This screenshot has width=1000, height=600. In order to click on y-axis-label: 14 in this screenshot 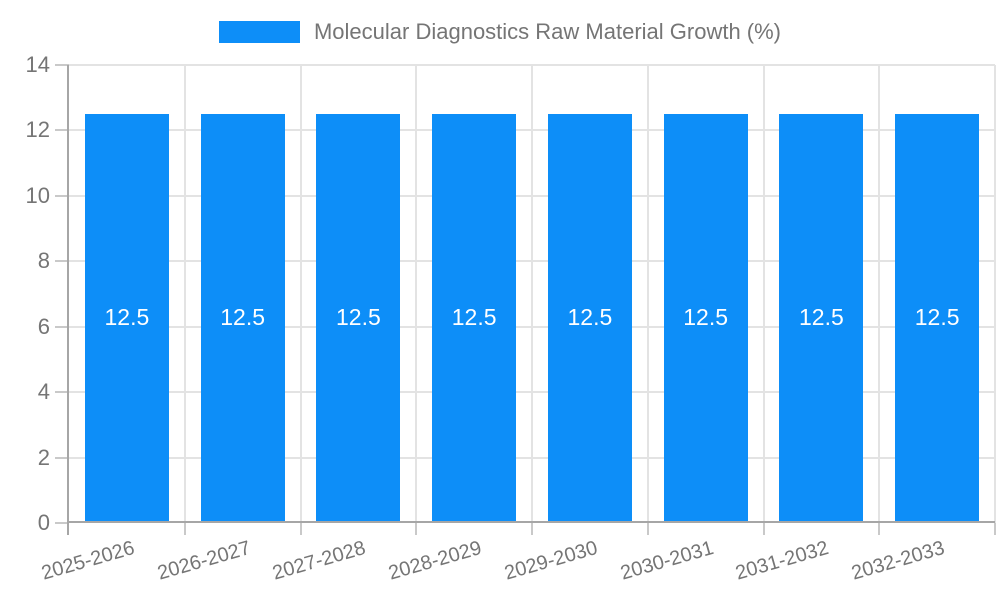, I will do `click(37, 64)`.